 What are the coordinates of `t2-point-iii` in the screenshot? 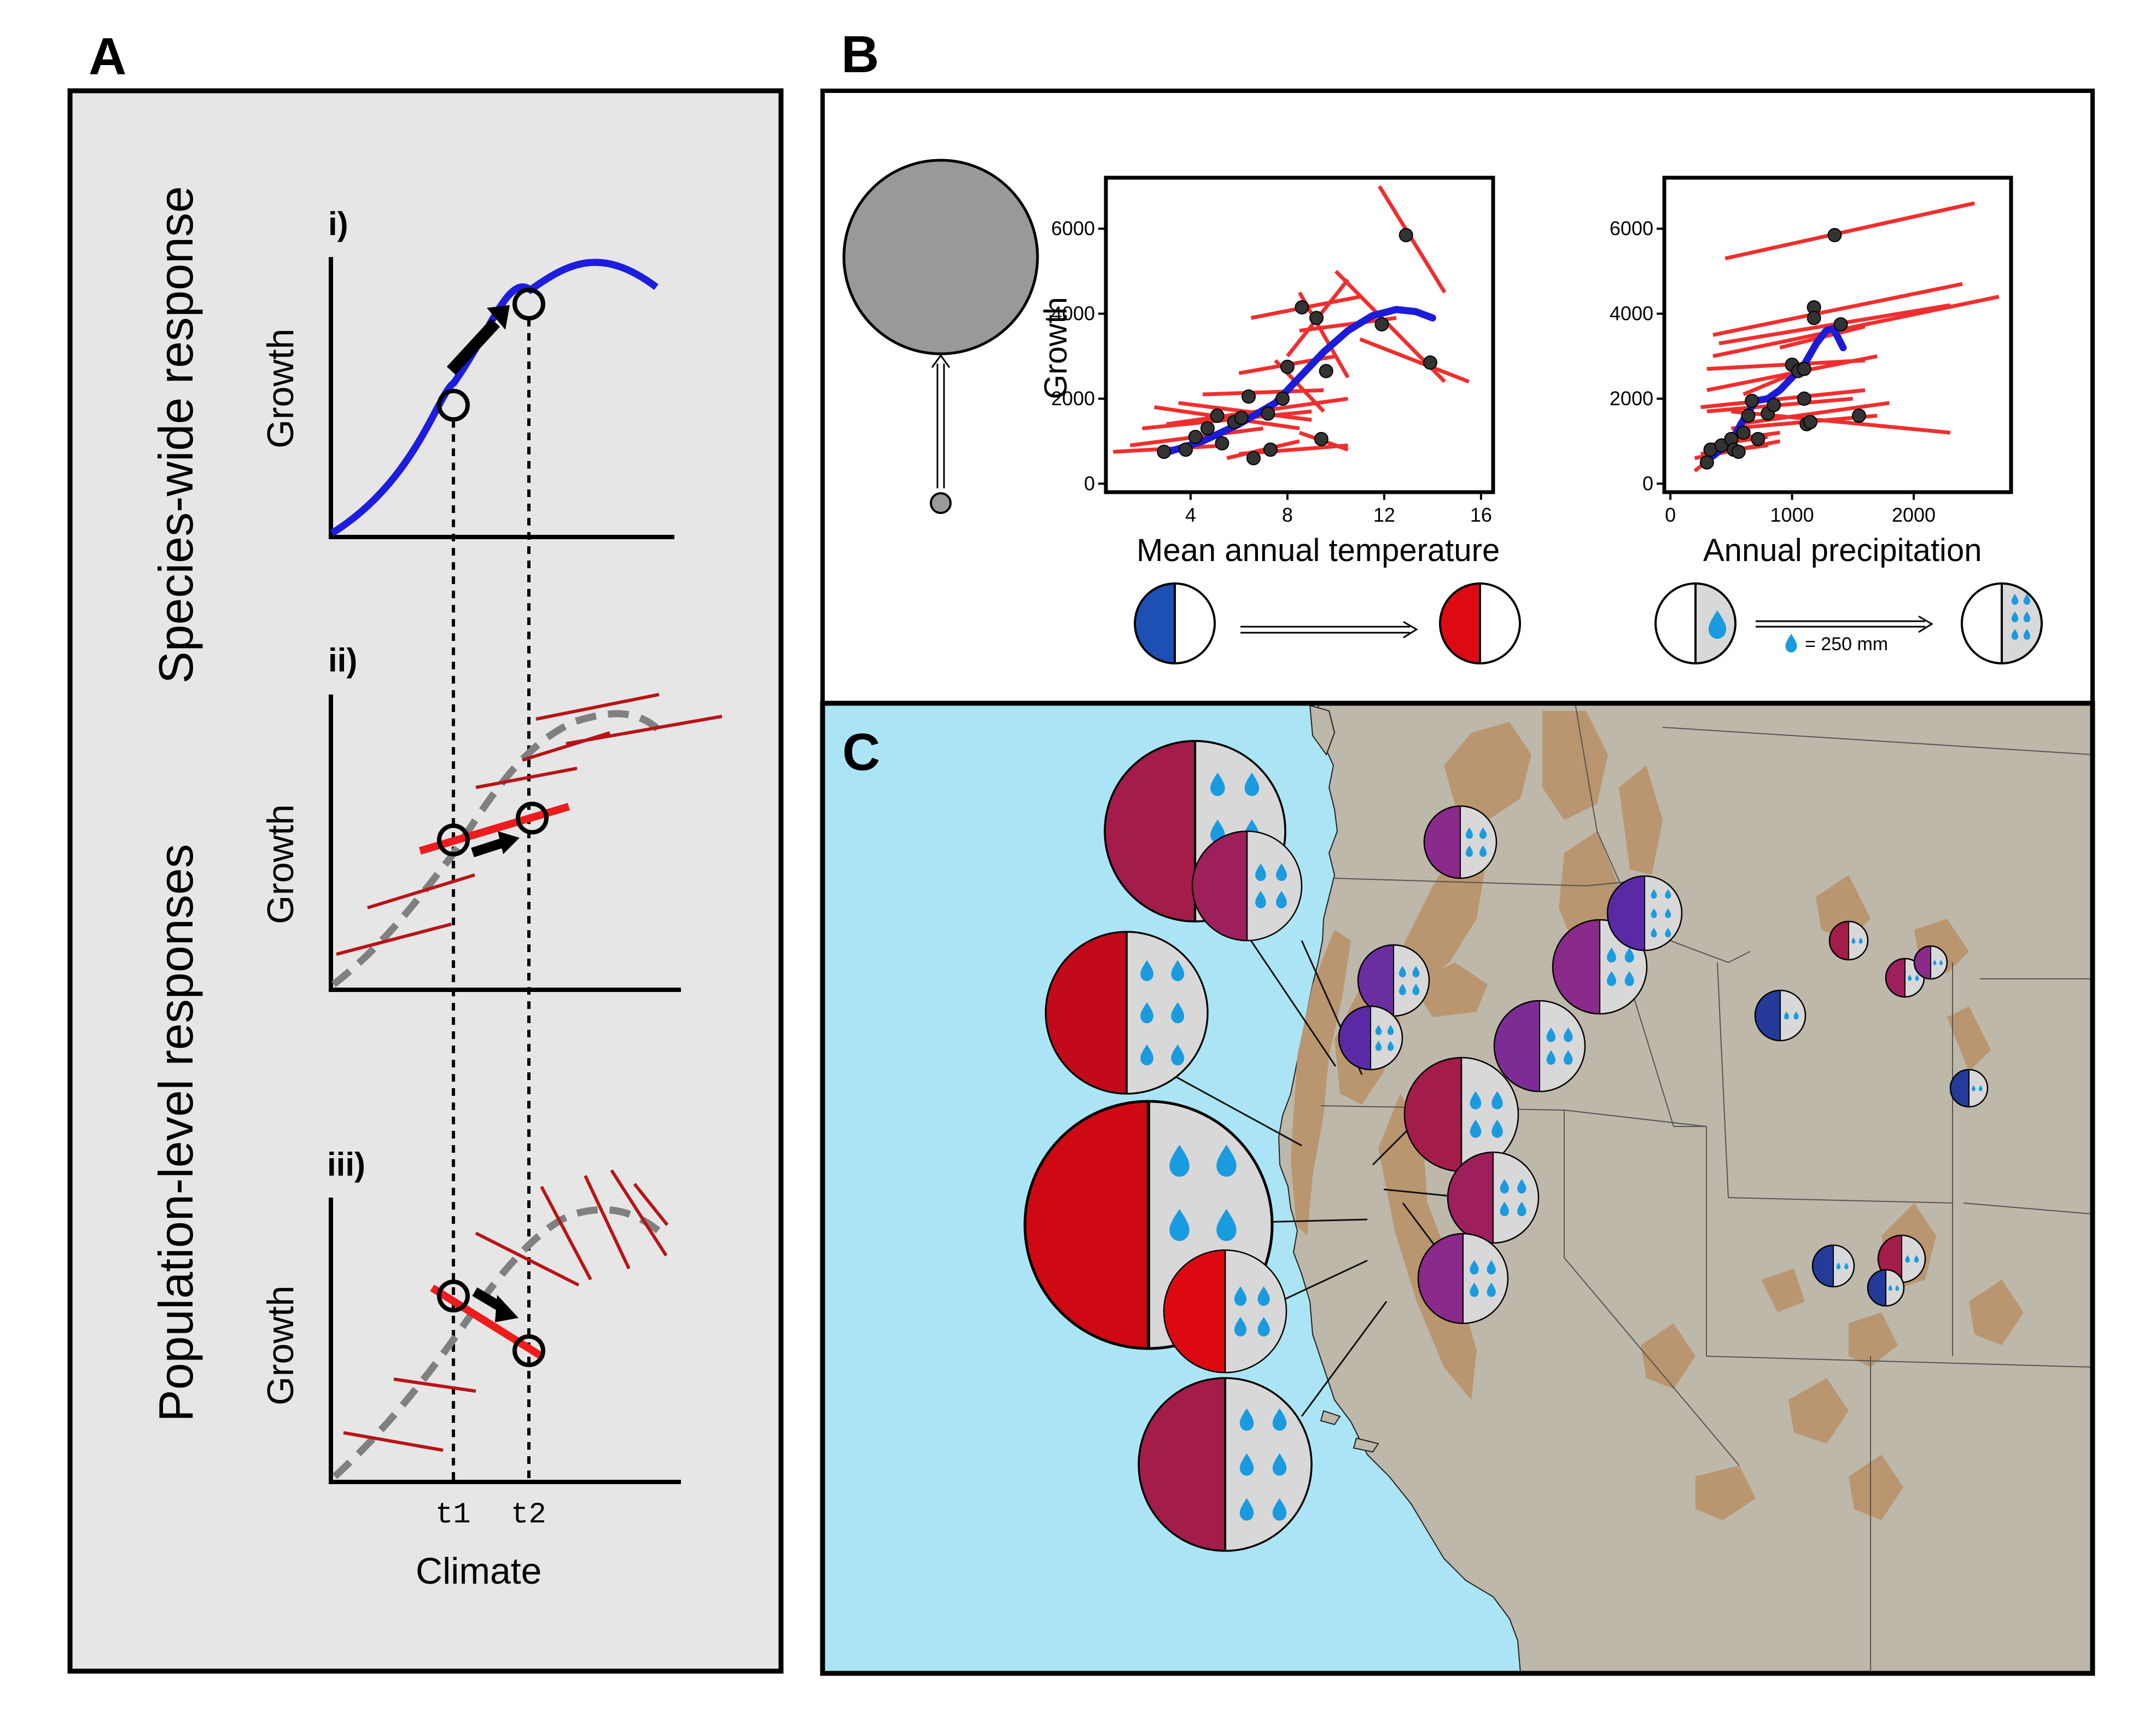 It's located at (528, 1351).